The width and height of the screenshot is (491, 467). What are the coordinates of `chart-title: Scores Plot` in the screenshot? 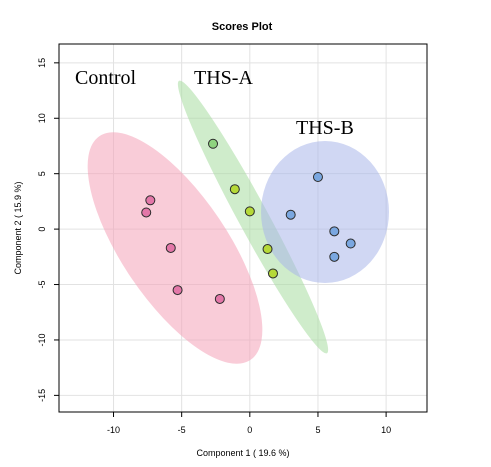 It's located at (242, 27).